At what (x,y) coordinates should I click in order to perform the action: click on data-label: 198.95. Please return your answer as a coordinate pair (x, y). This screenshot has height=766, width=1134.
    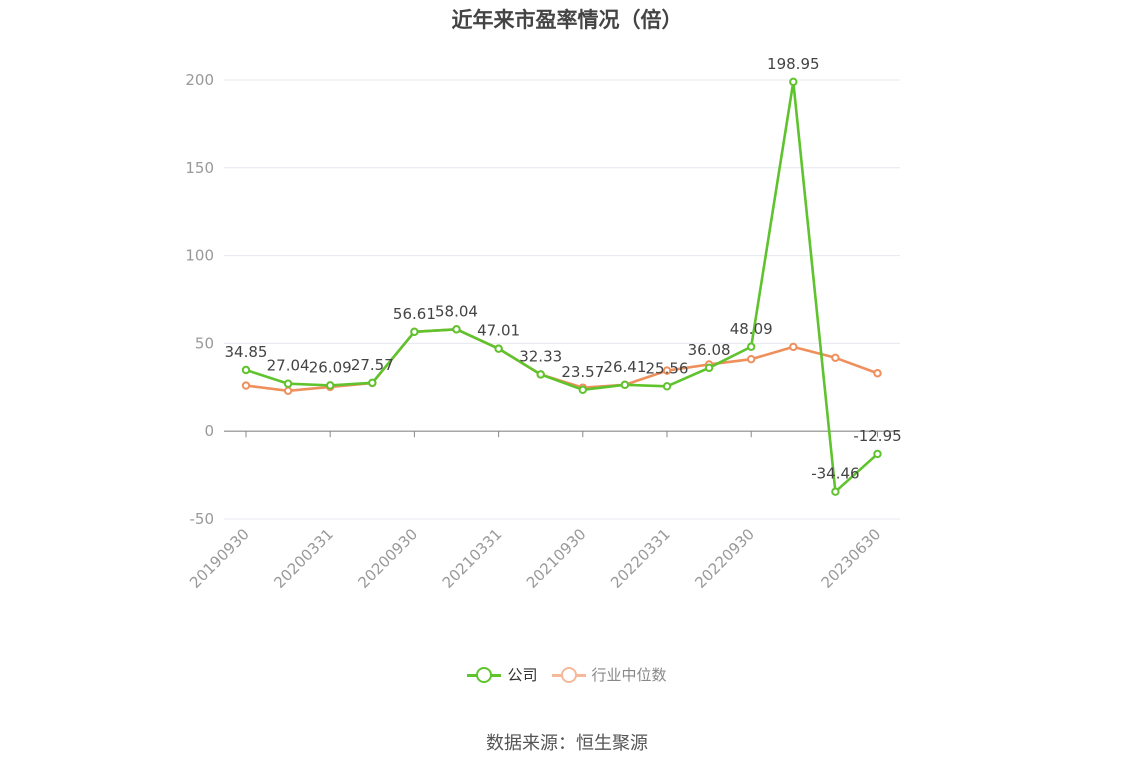
    Looking at the image, I should click on (793, 64).